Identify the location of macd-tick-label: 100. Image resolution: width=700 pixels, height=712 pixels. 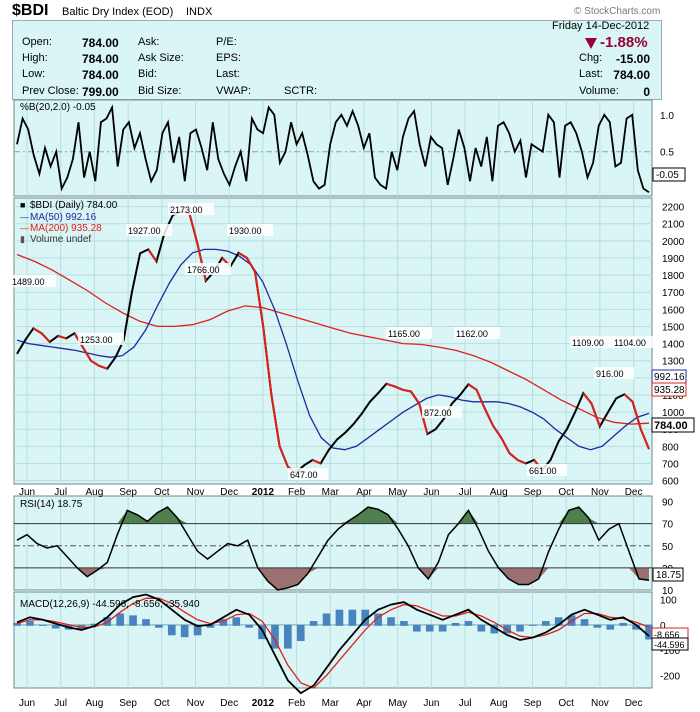
(668, 601).